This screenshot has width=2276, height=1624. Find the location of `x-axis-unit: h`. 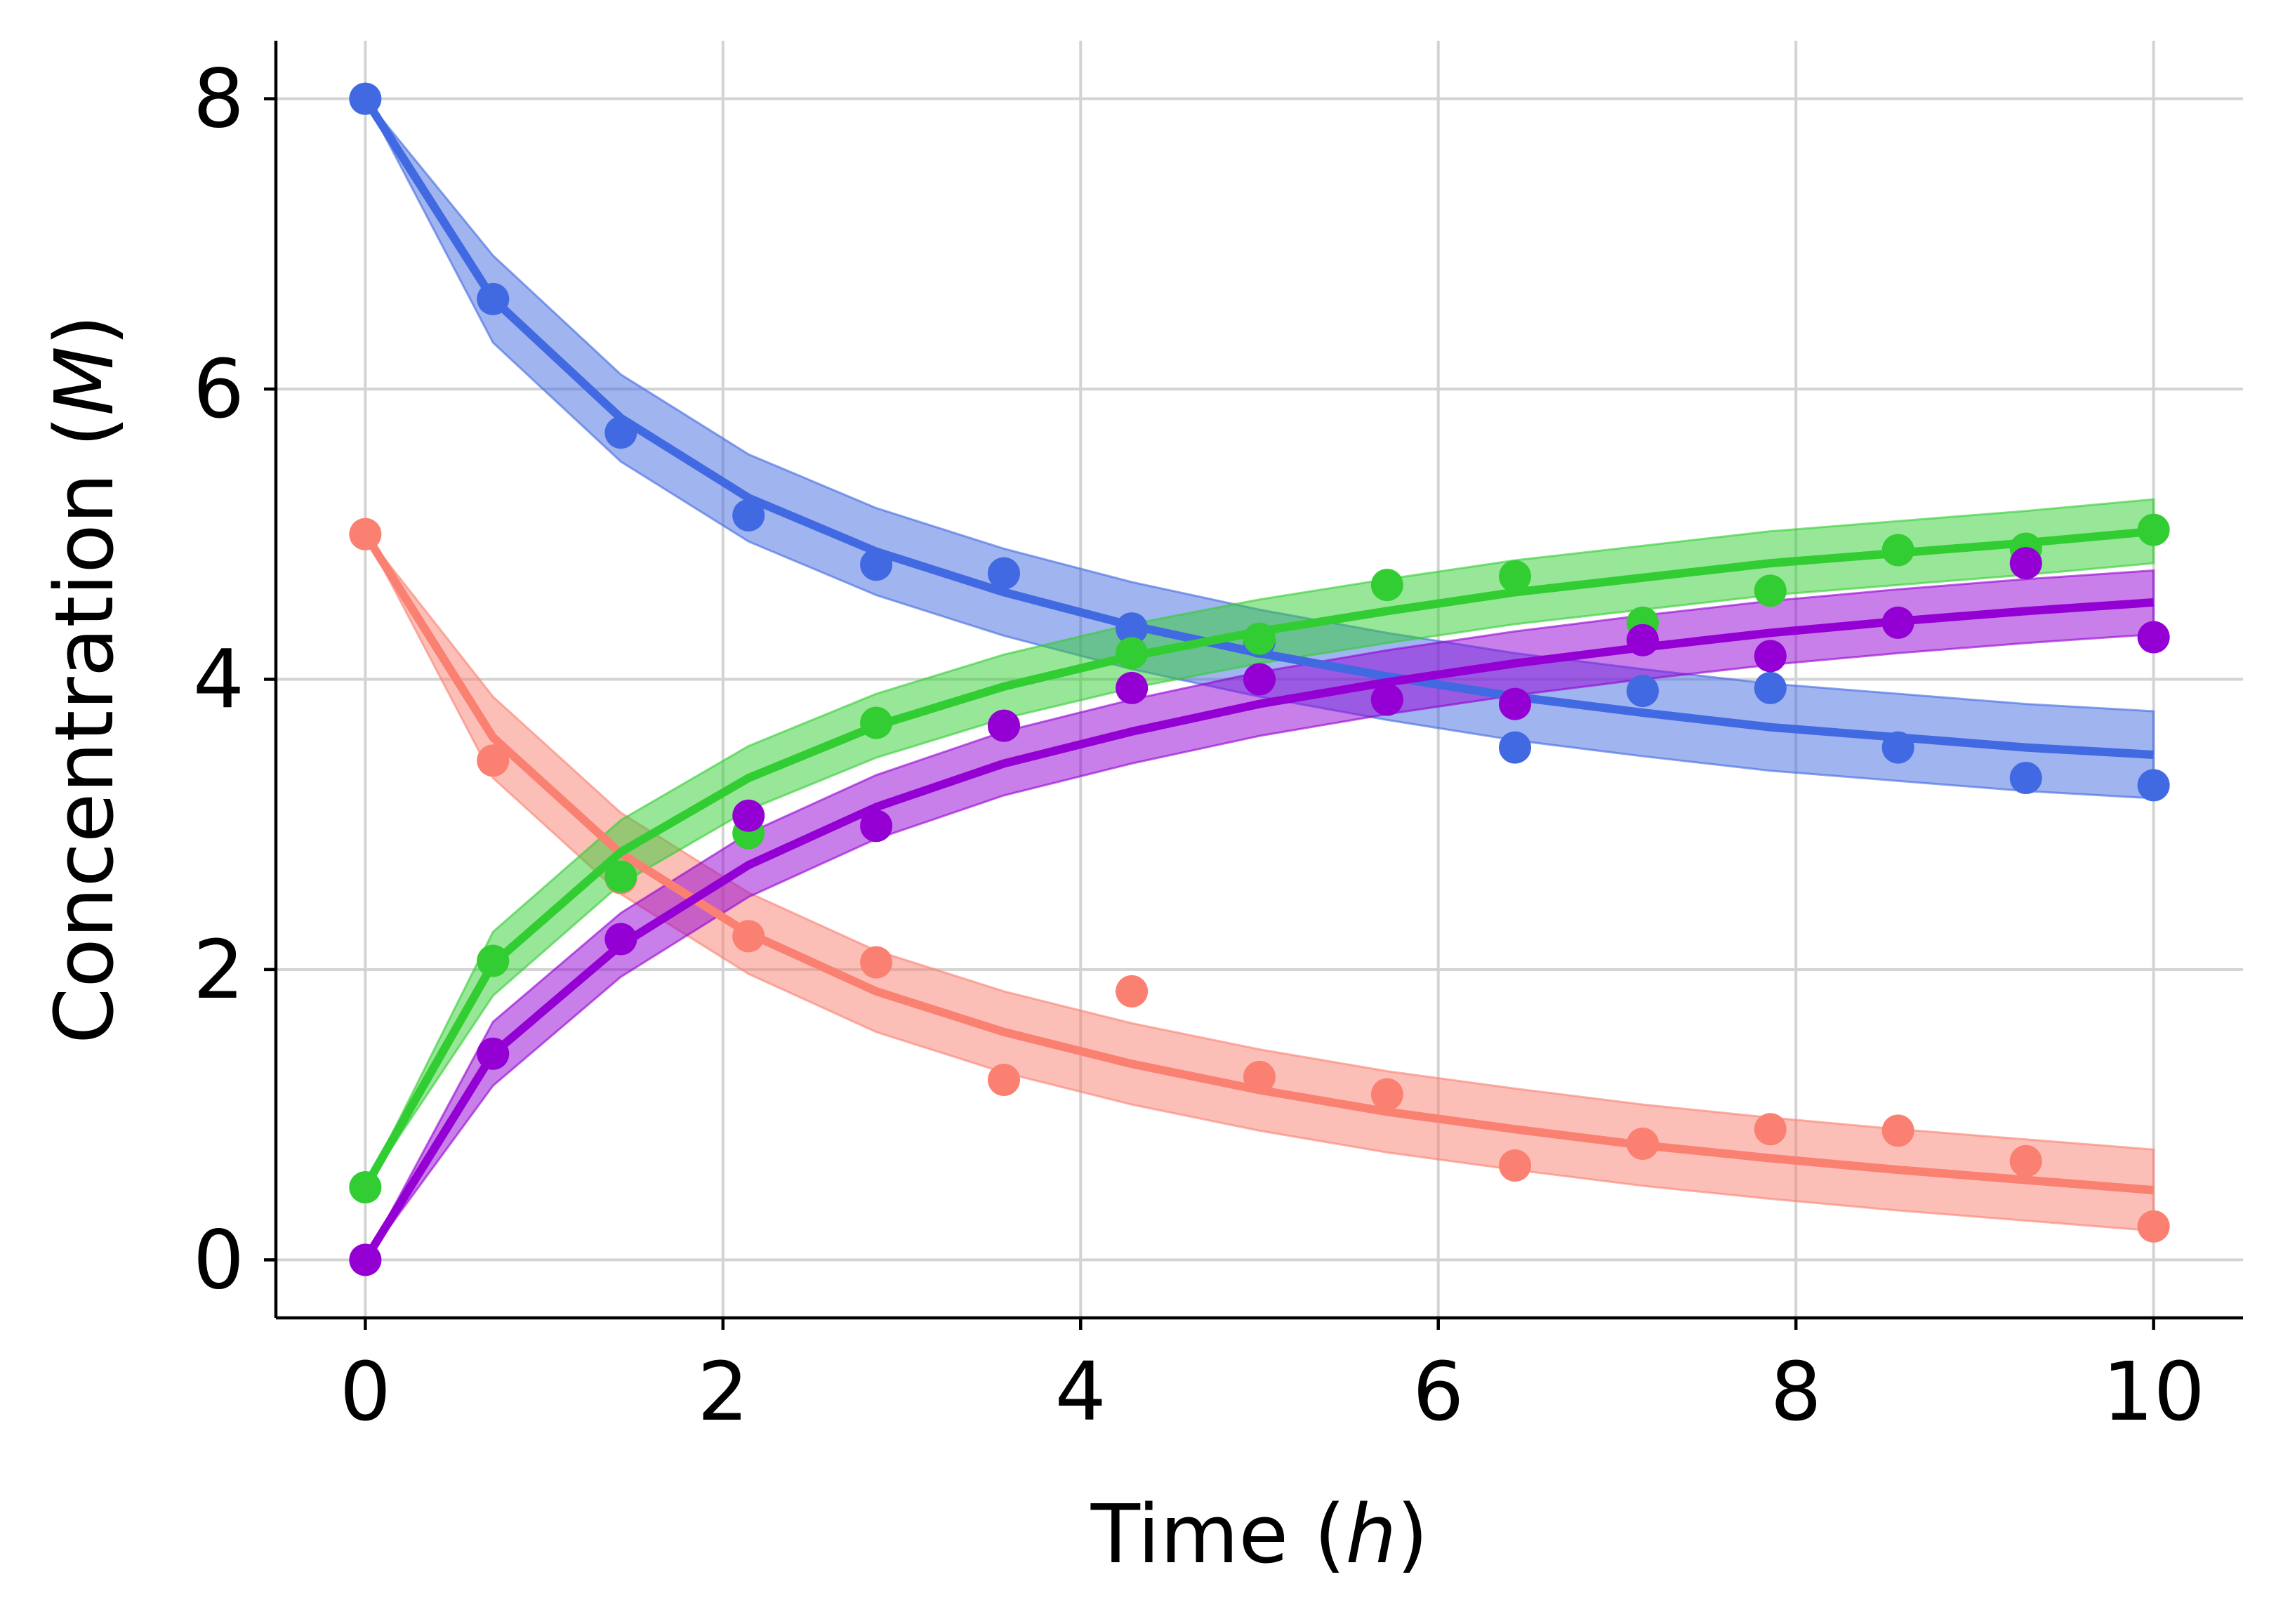

x-axis-unit: h is located at coordinates (1371, 1535).